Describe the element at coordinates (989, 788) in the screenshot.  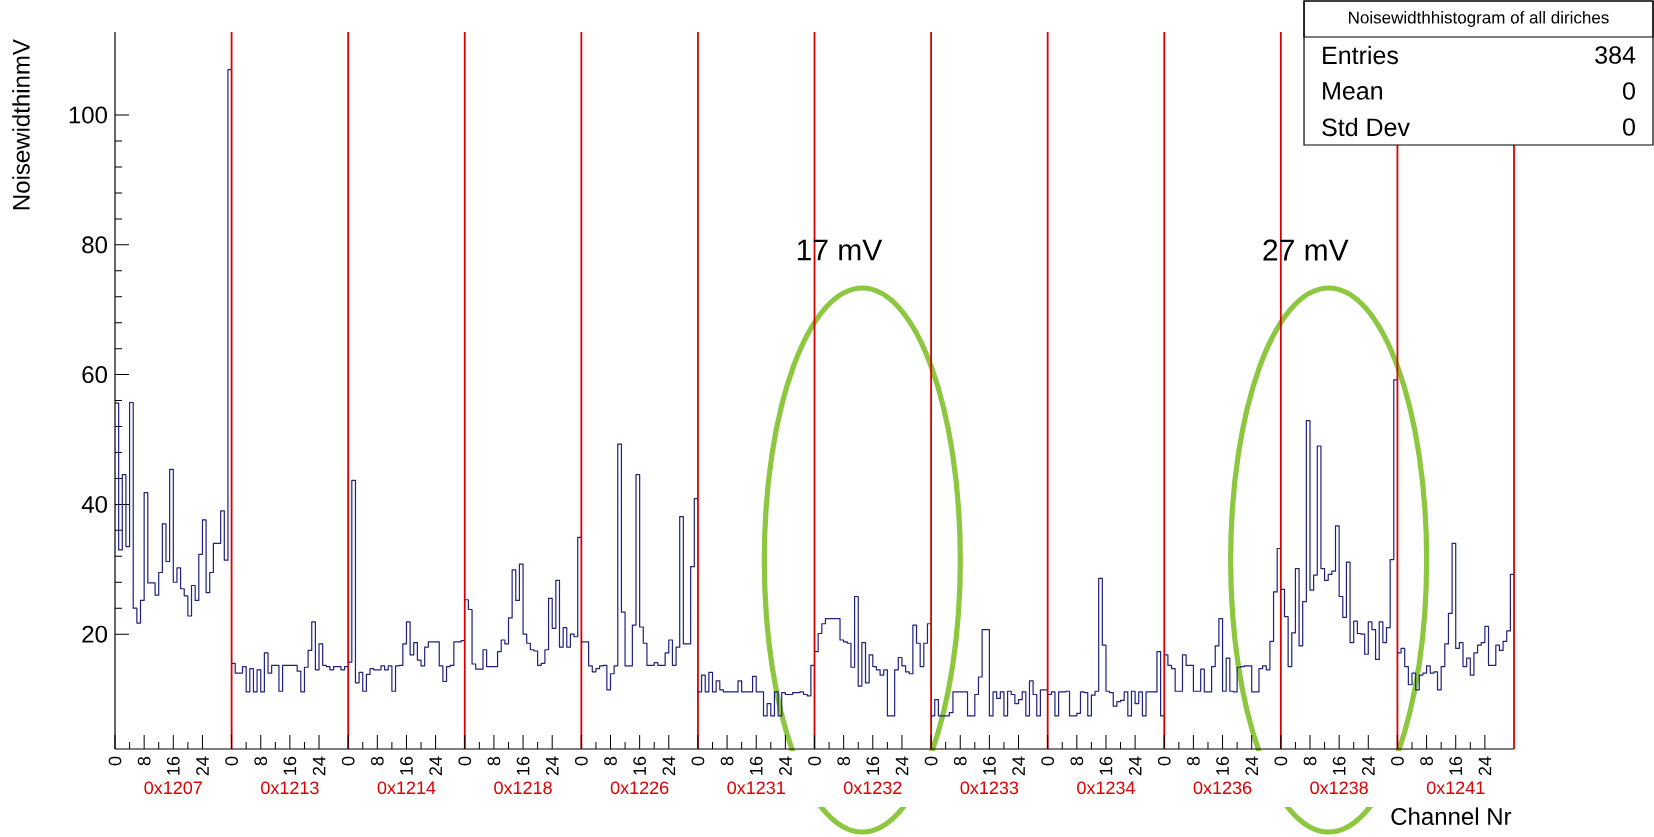
I see `x-axis-title: 0x1233` at that location.